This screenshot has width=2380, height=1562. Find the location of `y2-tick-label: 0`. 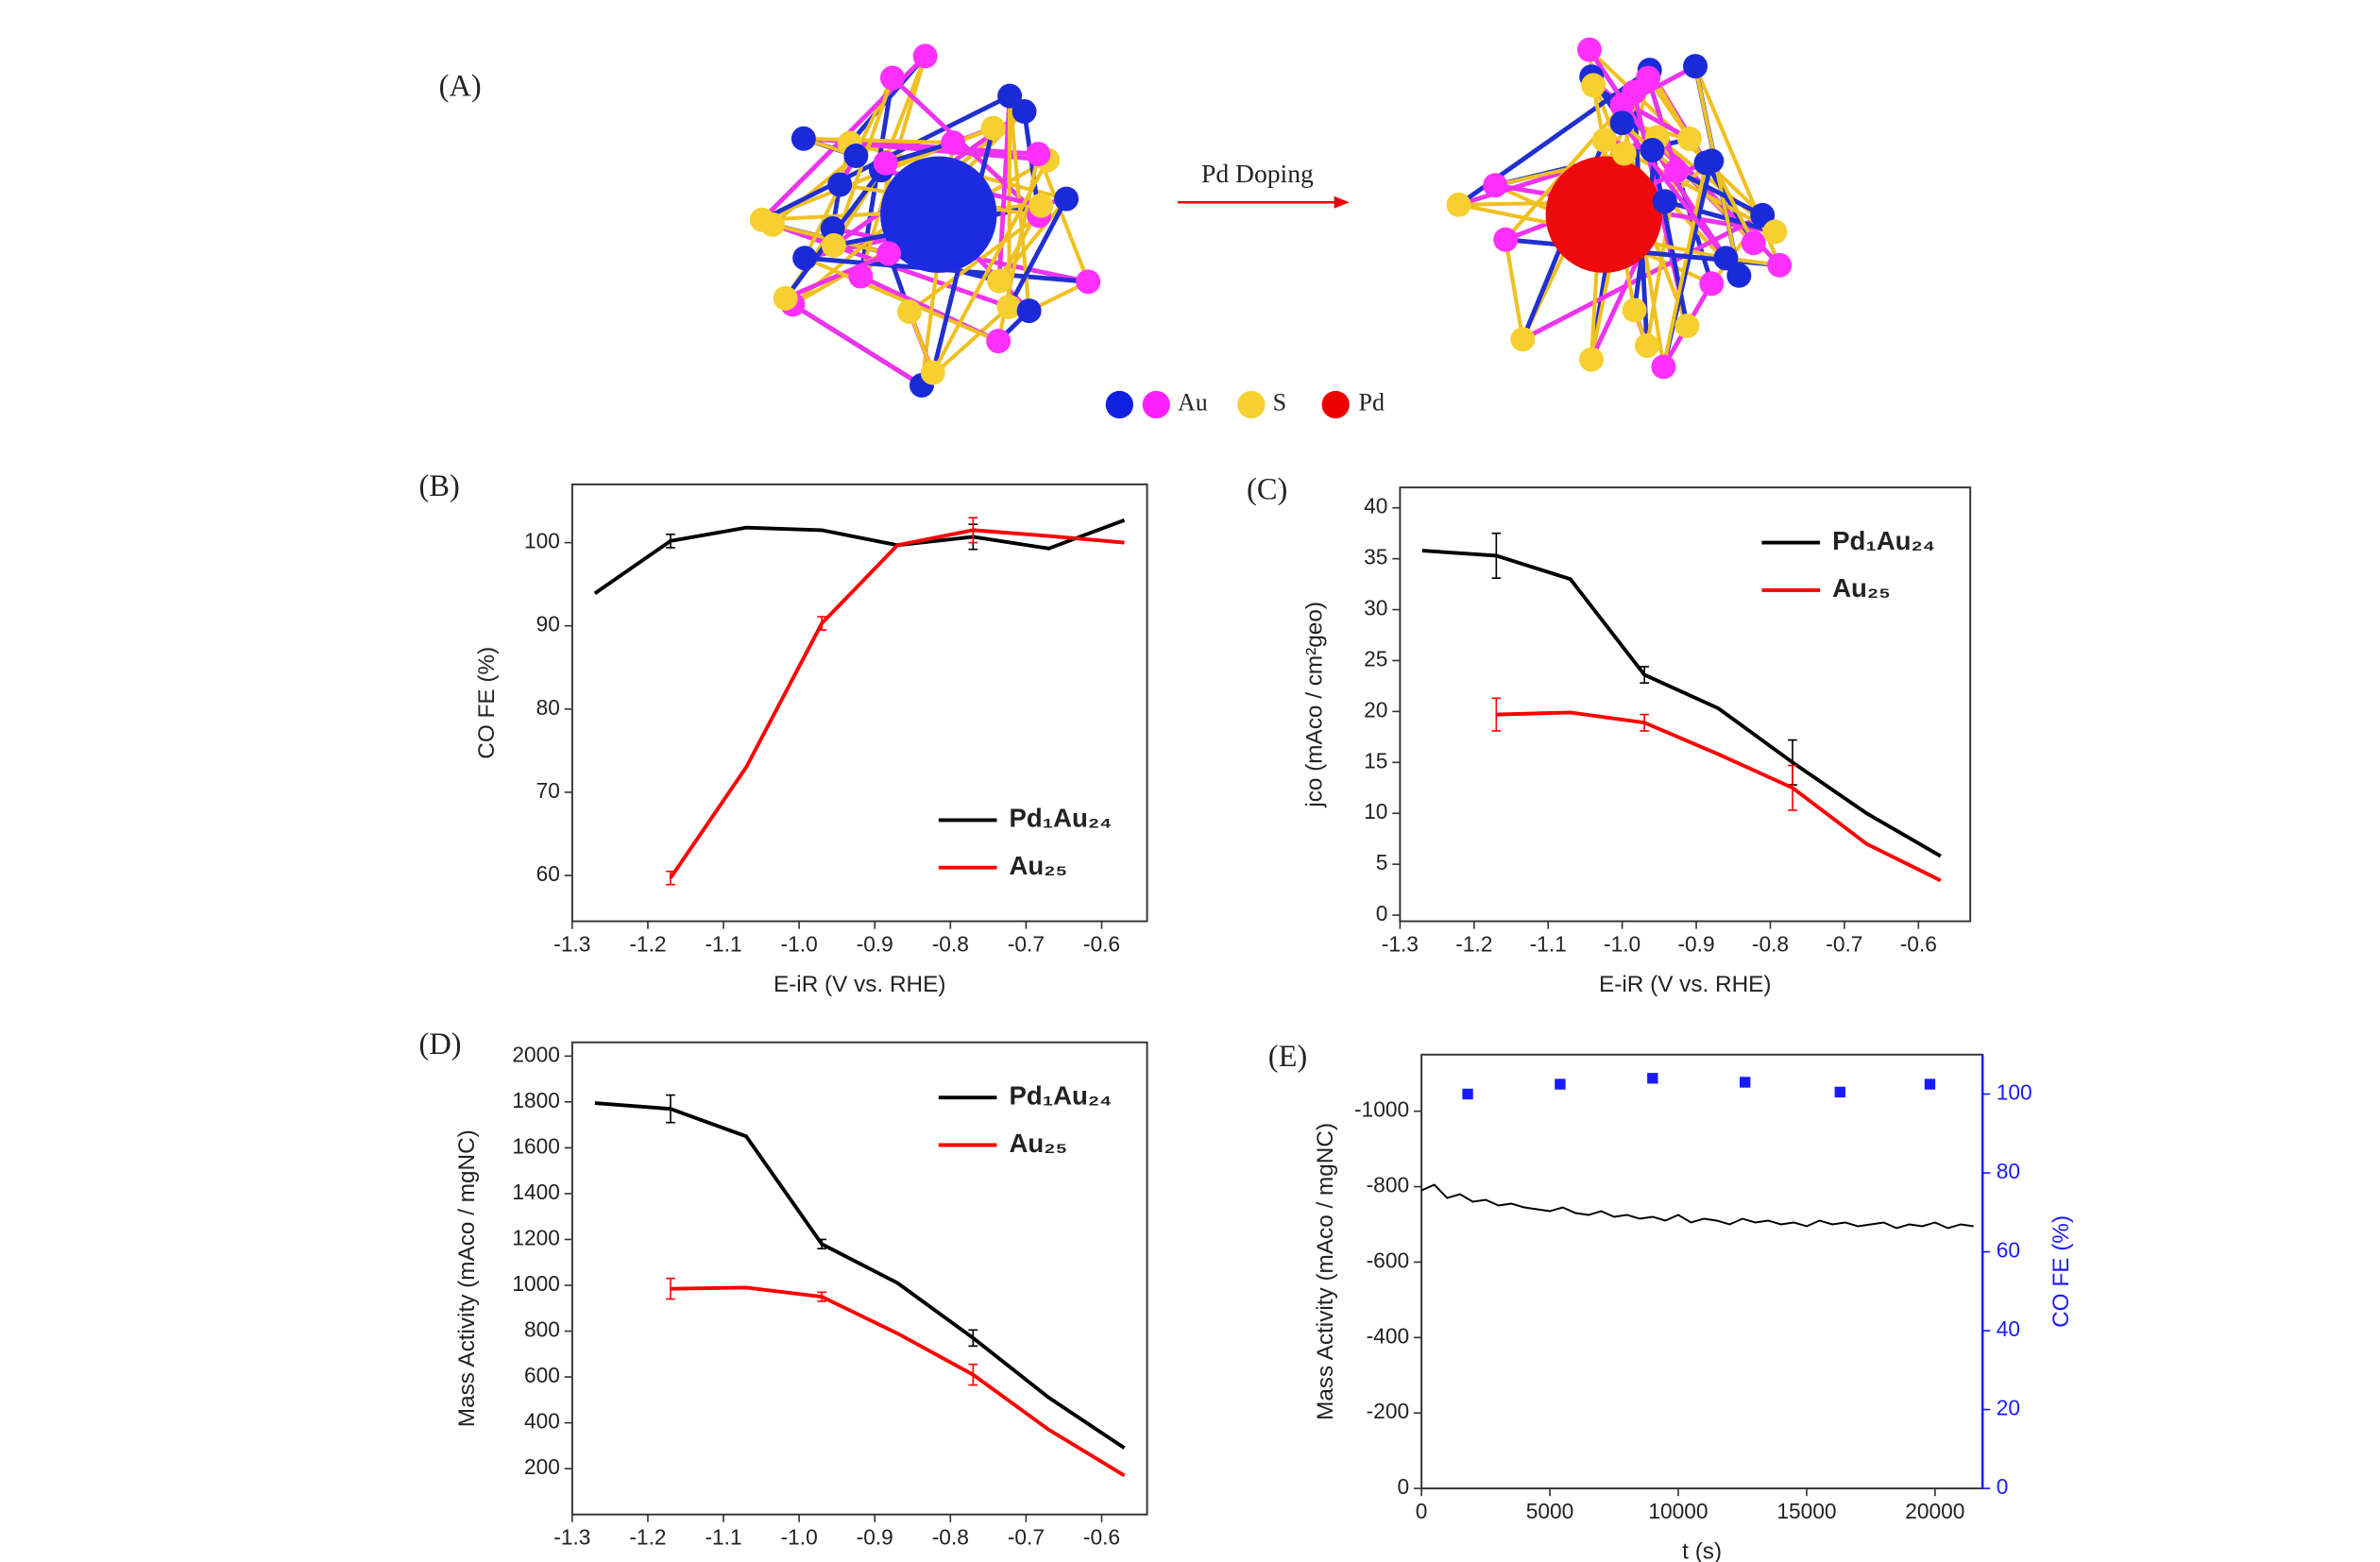

y2-tick-label: 0 is located at coordinates (2003, 1486).